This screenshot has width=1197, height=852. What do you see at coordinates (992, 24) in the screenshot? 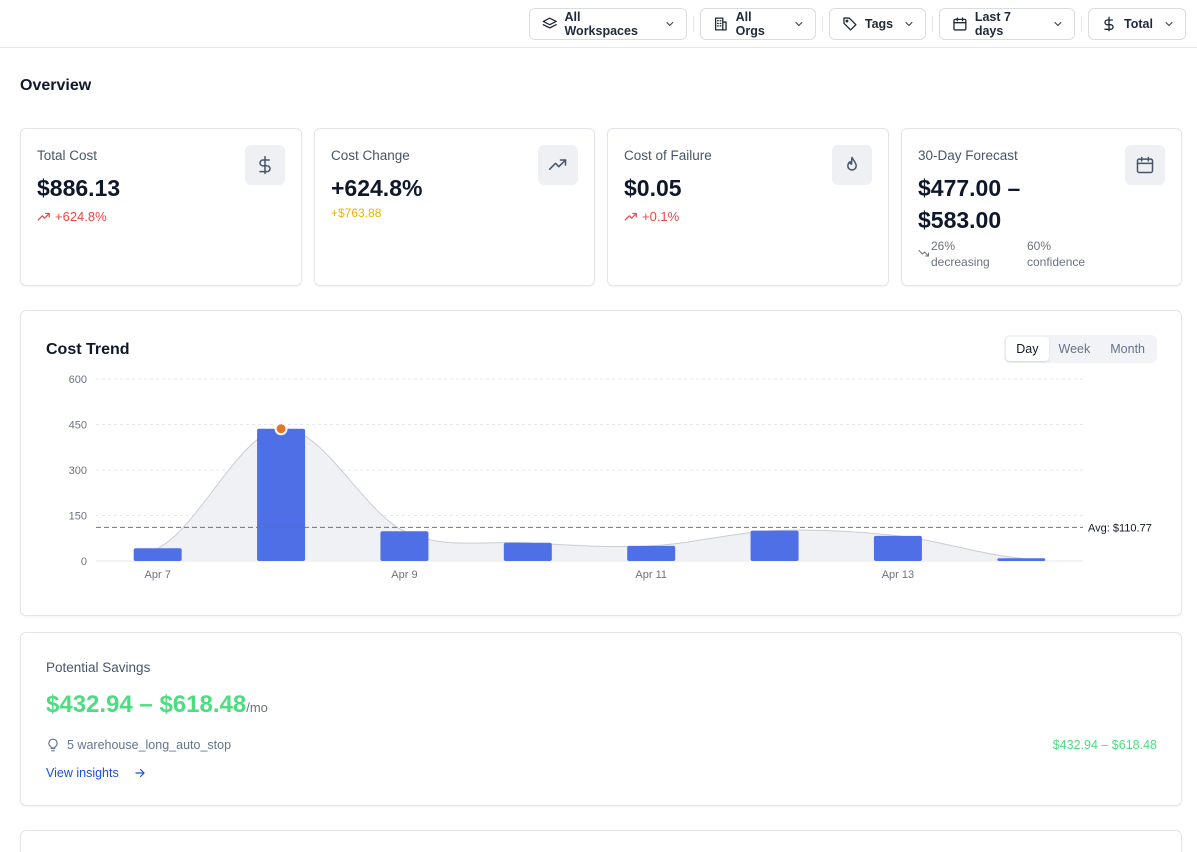
I see `date-range-label: Last 7 days` at bounding box center [992, 24].